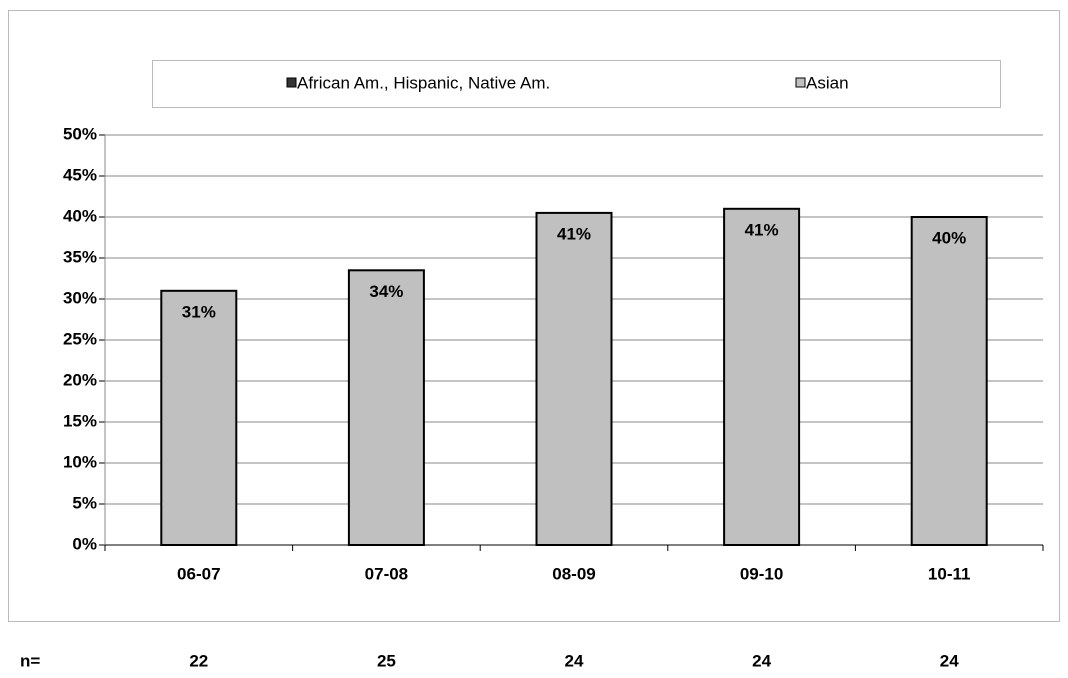 This screenshot has height=678, width=1068. Describe the element at coordinates (386, 291) in the screenshot. I see `value-label: 34%` at that location.